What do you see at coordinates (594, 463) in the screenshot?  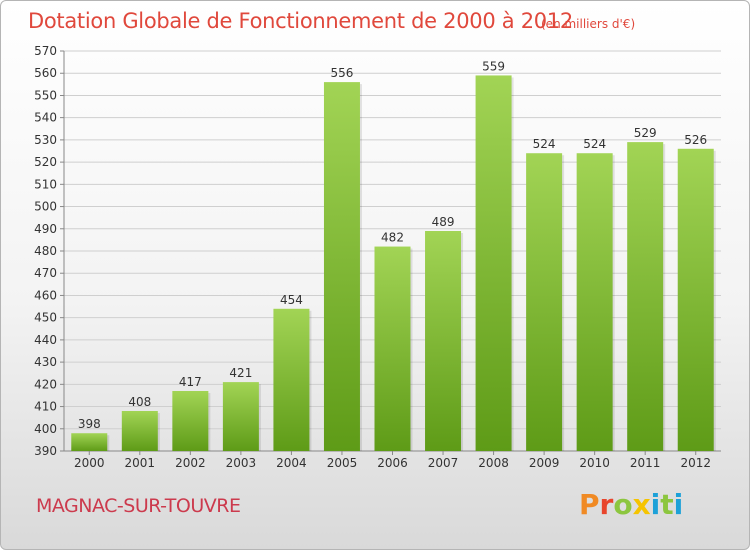 I see `x-tick-label: 2010` at bounding box center [594, 463].